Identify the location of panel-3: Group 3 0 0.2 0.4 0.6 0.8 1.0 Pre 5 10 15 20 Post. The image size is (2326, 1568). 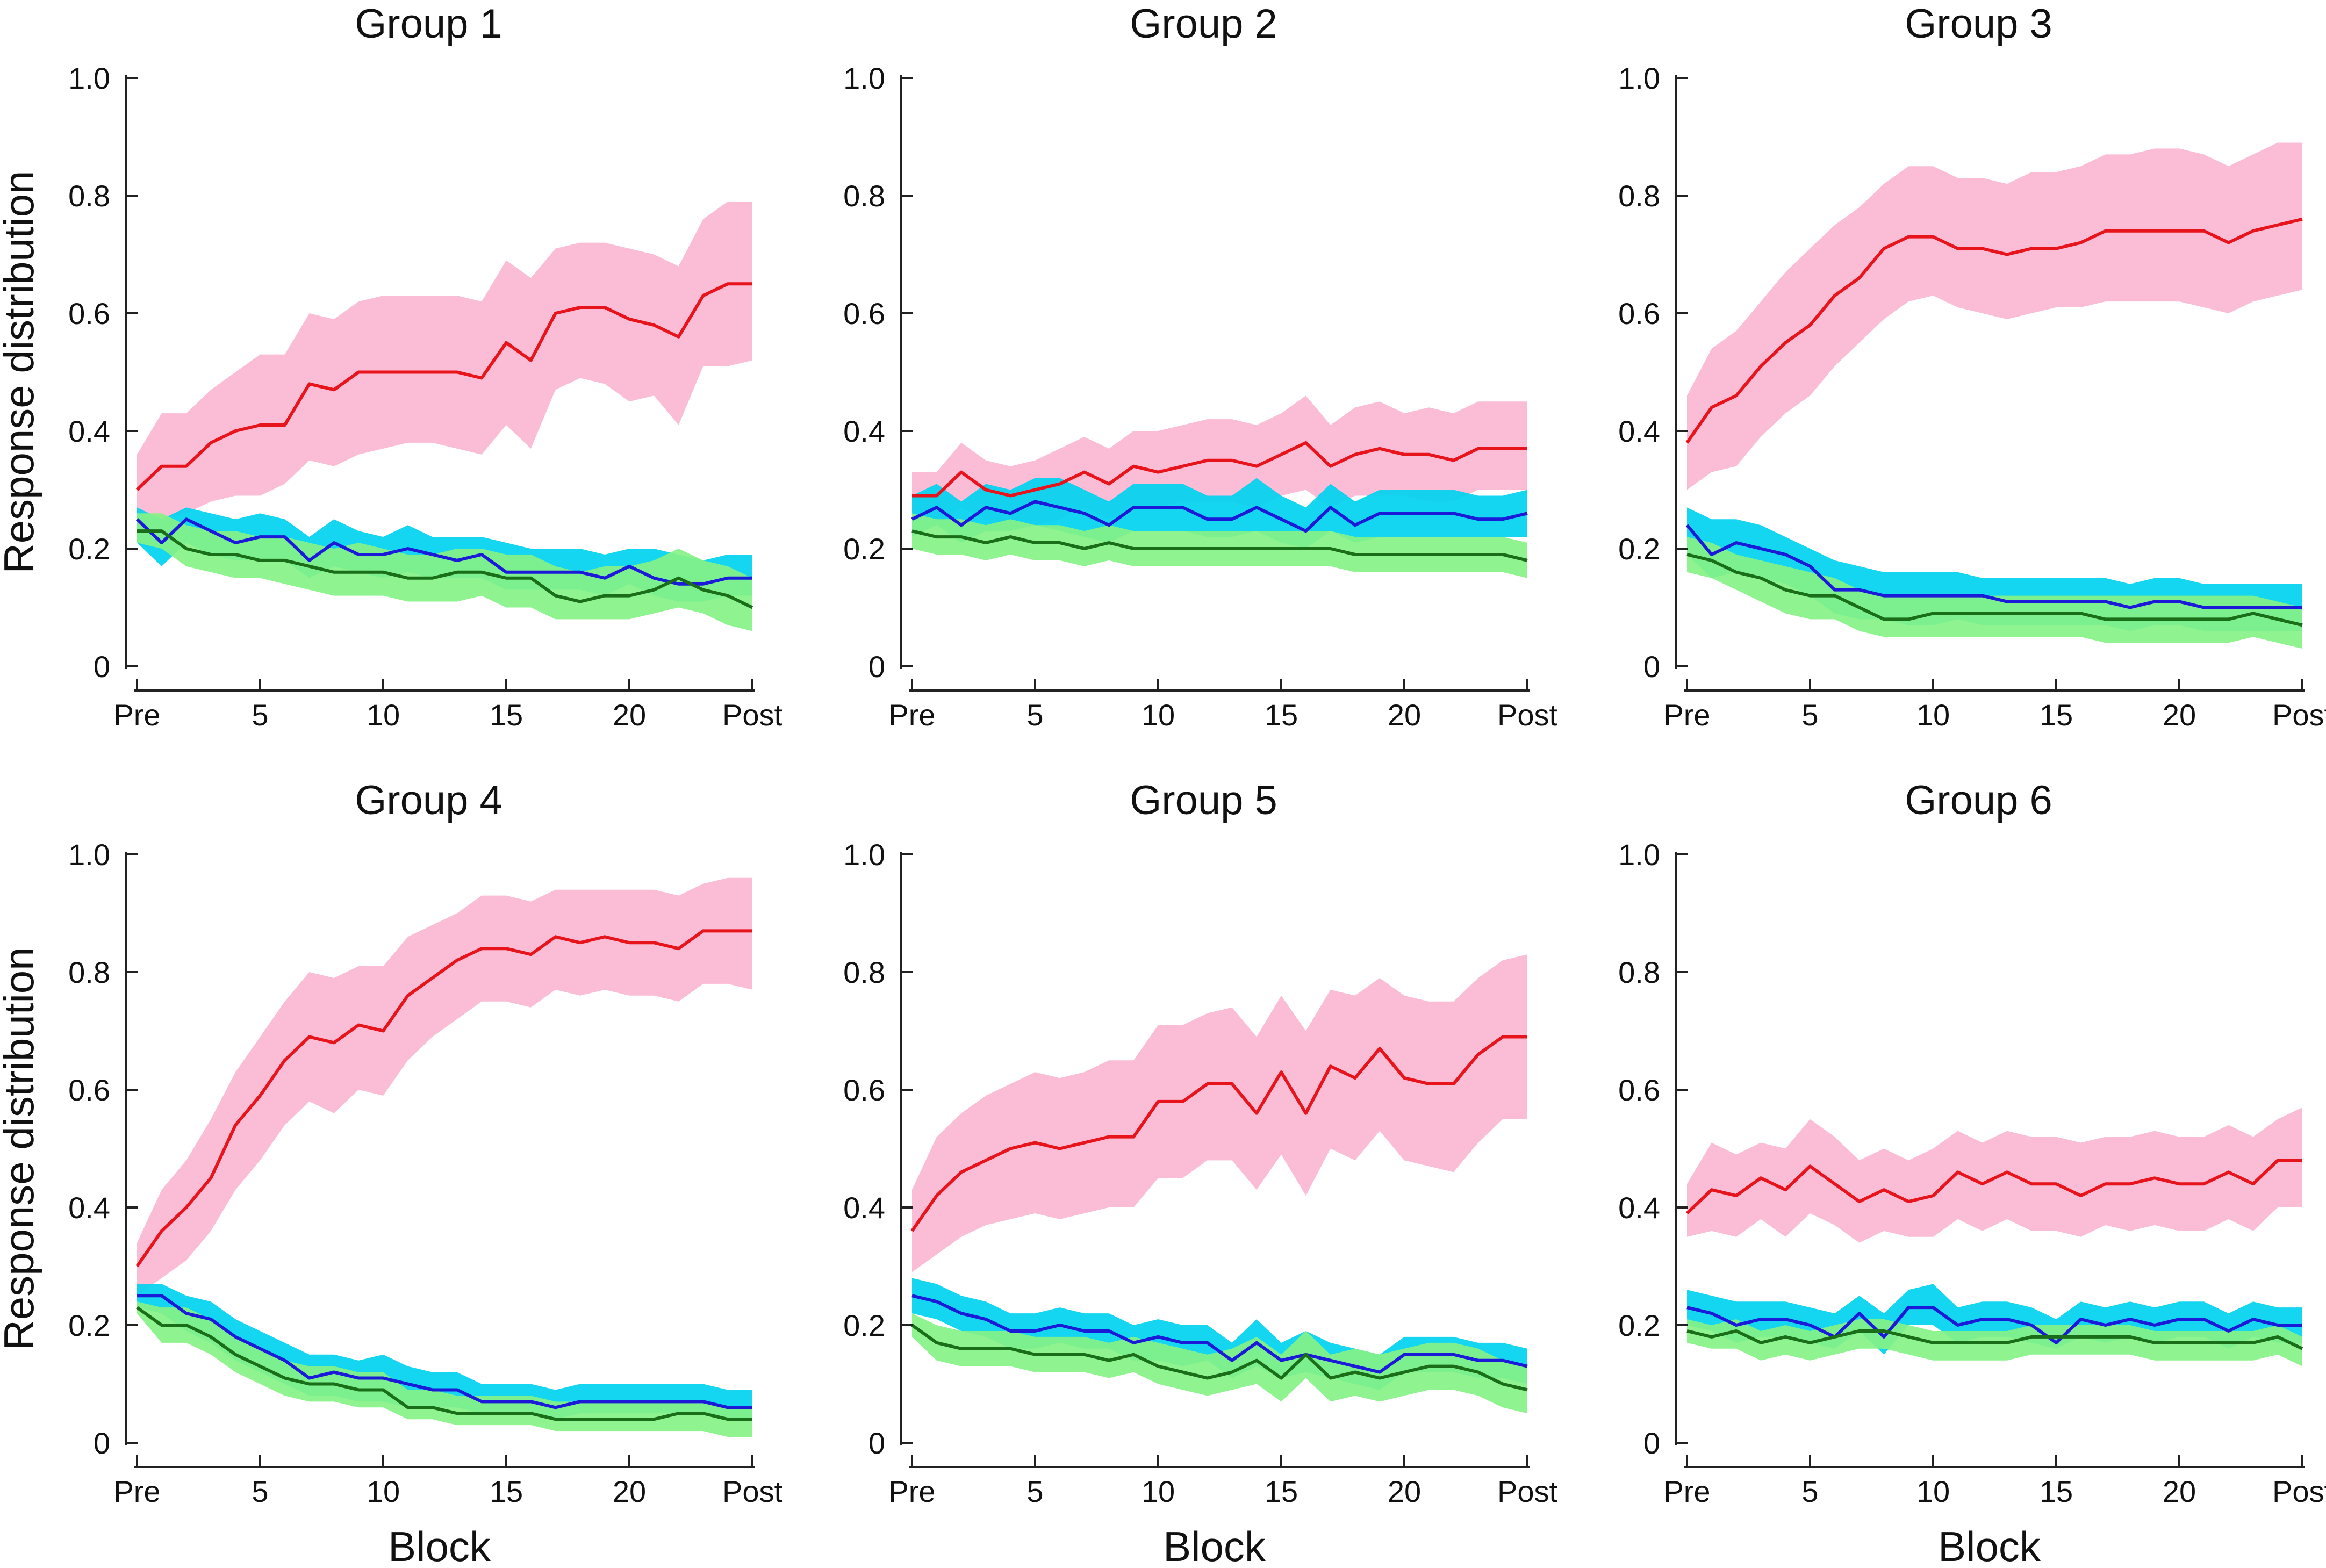
(1972, 366).